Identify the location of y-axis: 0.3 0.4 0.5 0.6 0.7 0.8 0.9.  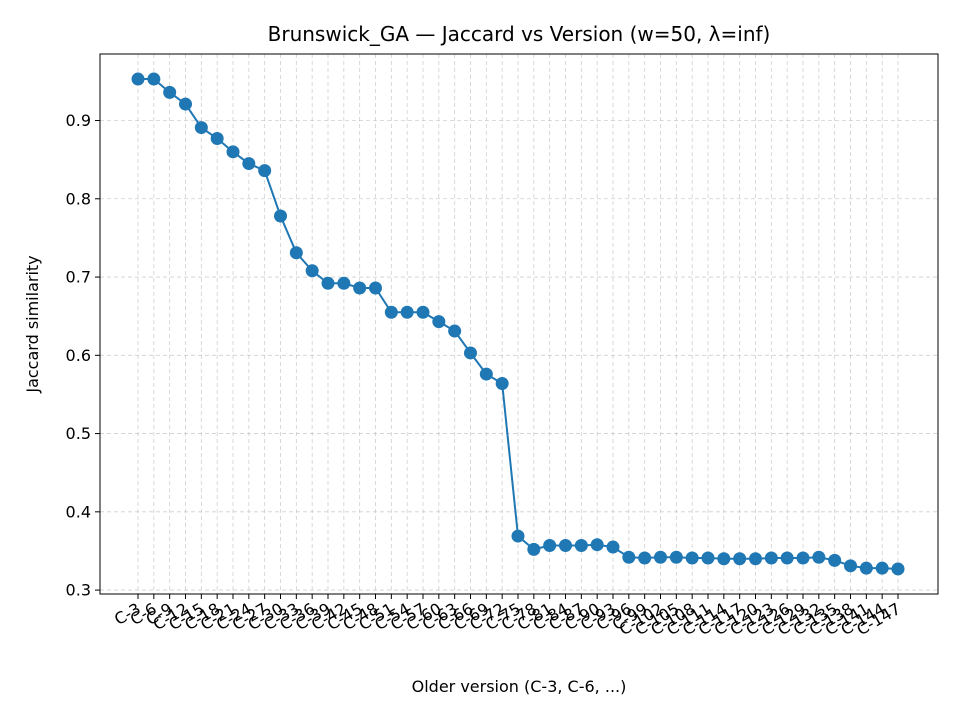
(83, 355).